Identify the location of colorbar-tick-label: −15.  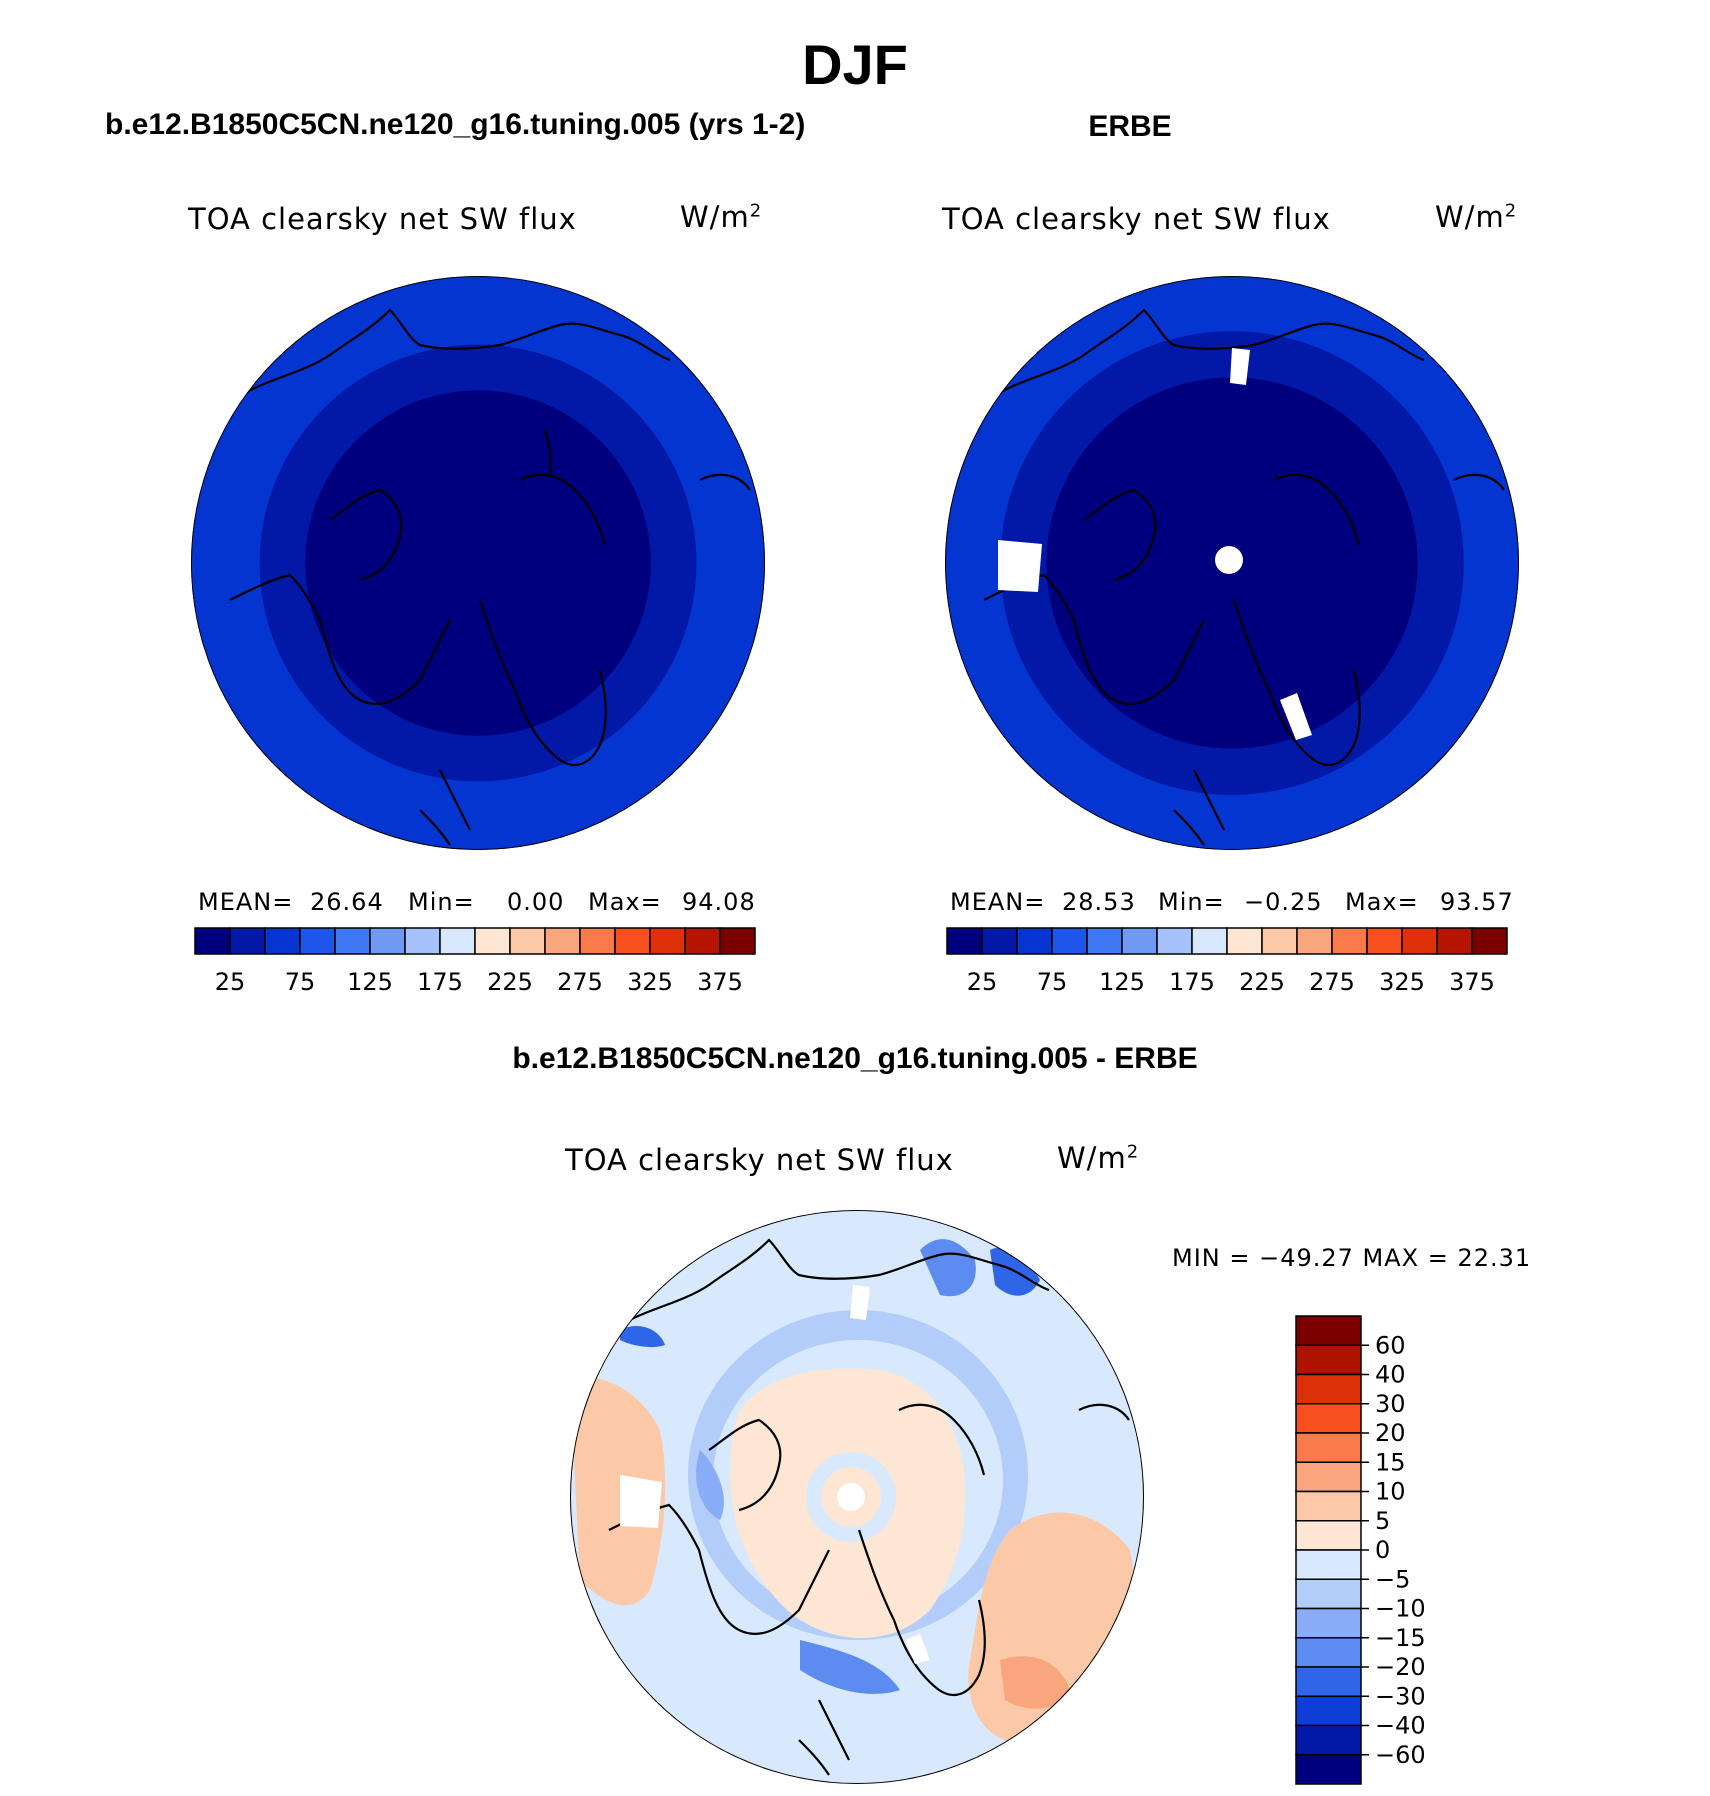
(1400, 1638).